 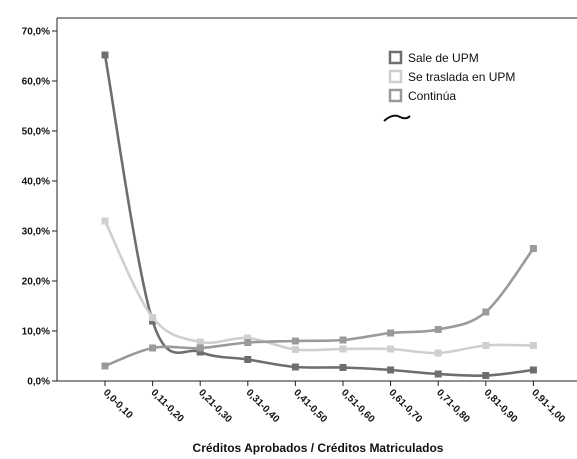 What do you see at coordinates (38, 382) in the screenshot?
I see `y-tick-label: 0,0%` at bounding box center [38, 382].